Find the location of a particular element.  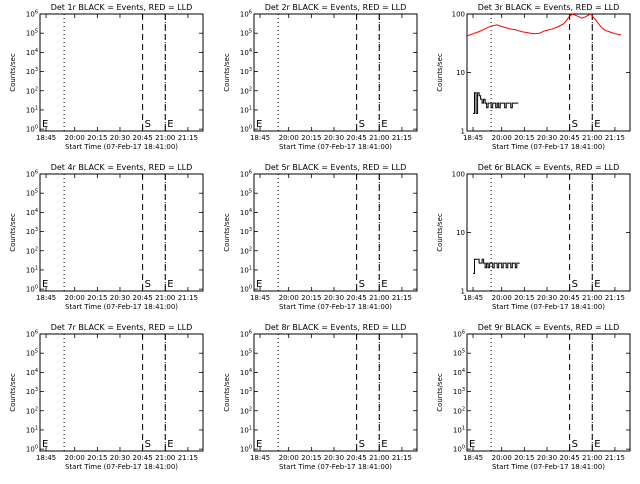

events-series-line is located at coordinates (496, 266).